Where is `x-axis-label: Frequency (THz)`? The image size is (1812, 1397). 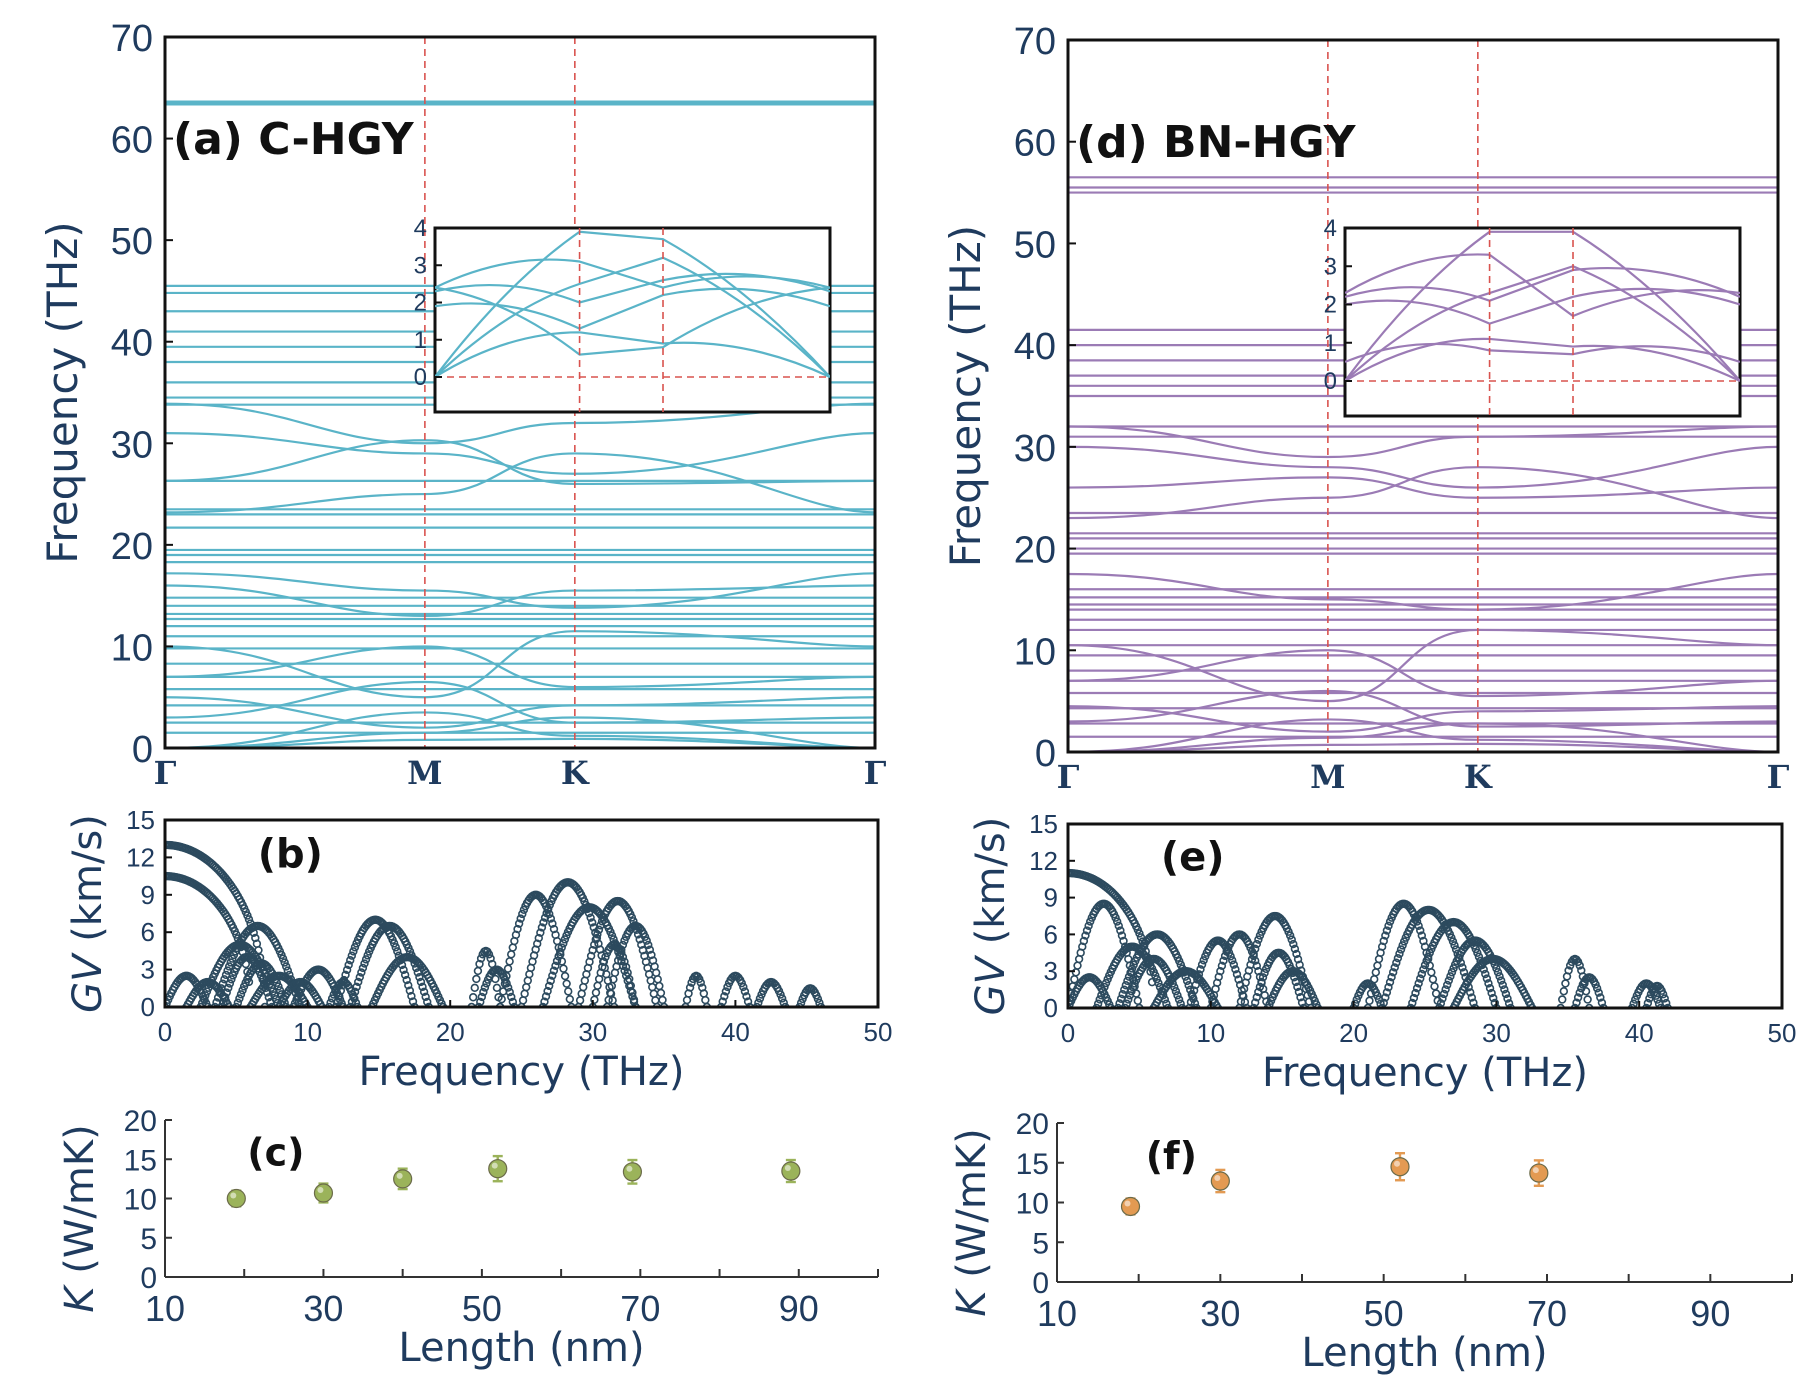 x-axis-label: Frequency (THz) is located at coordinates (521, 1072).